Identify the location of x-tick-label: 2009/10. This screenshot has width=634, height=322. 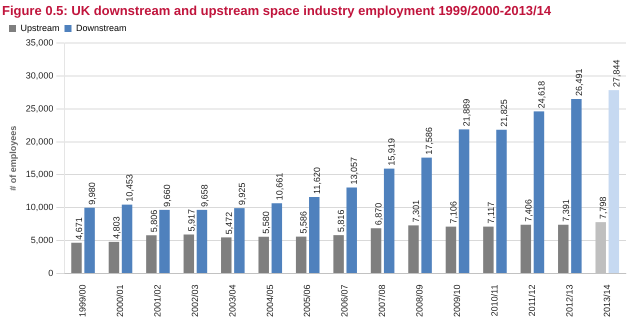
(457, 301).